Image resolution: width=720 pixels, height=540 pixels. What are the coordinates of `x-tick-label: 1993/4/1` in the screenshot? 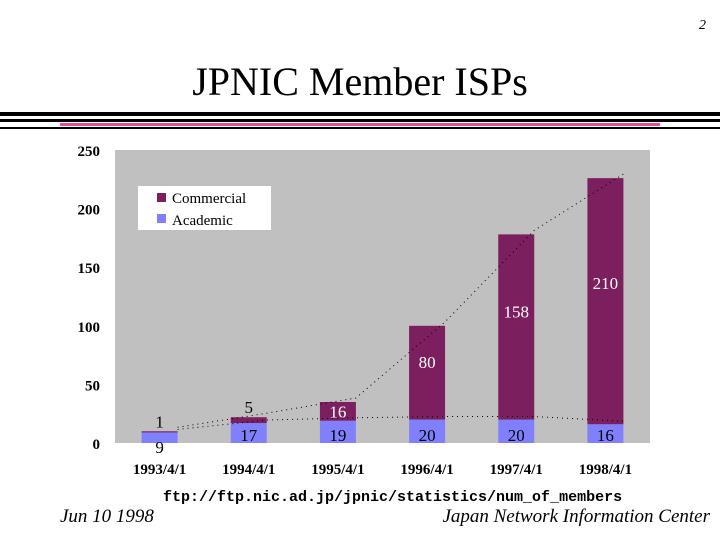 It's located at (159, 470).